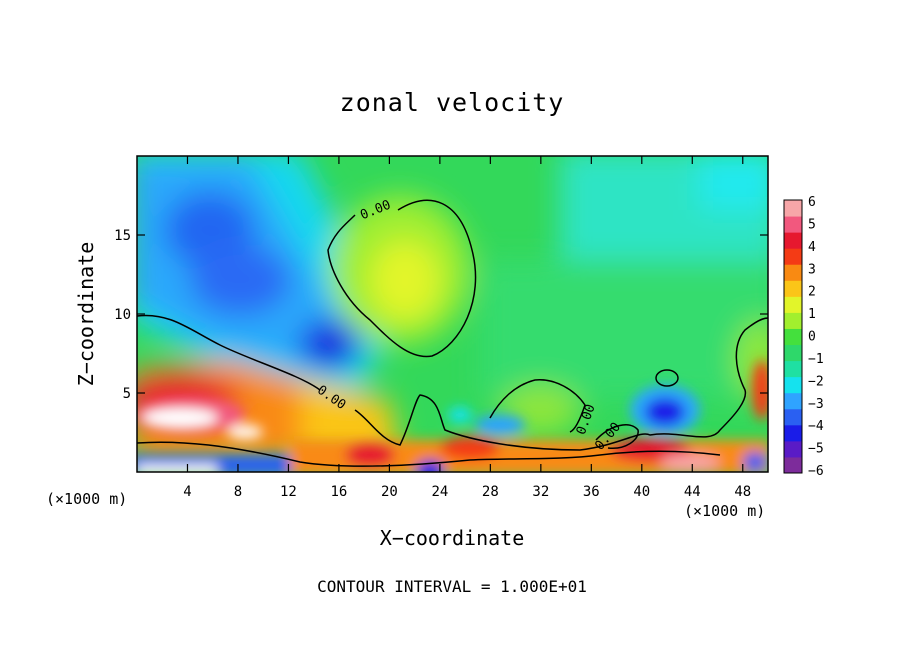 The width and height of the screenshot is (904, 654). I want to click on blob-bottom-white, so click(177, 468).